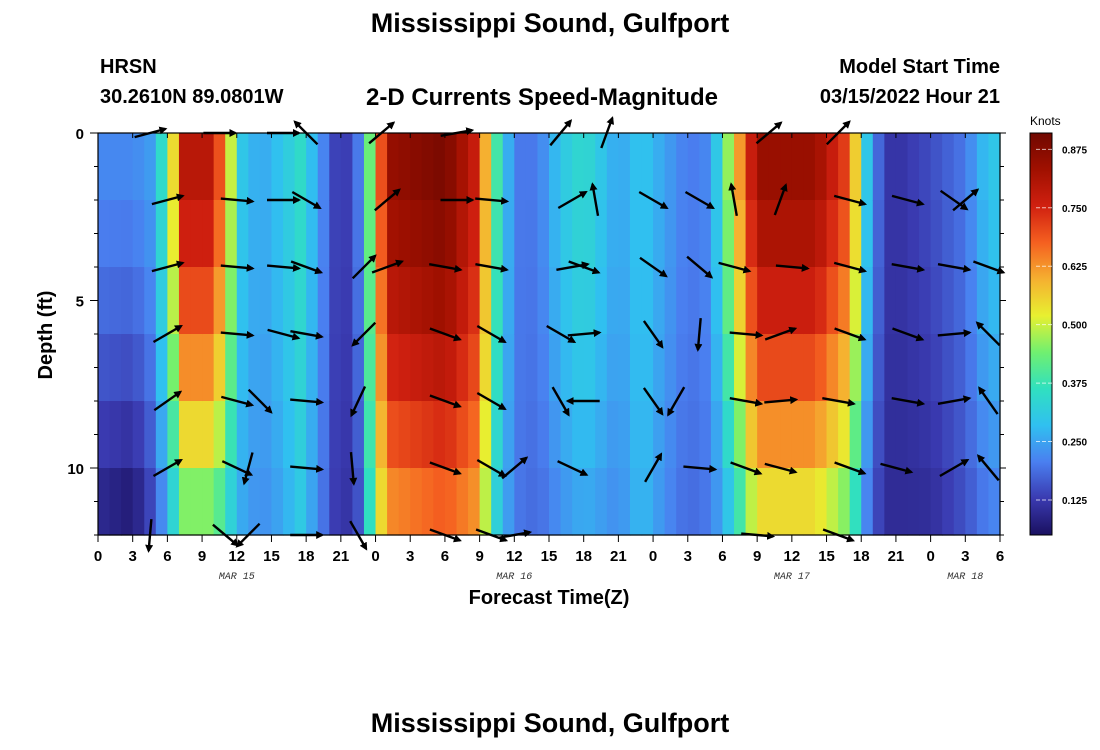 The height and width of the screenshot is (750, 1100). What do you see at coordinates (192, 97) in the screenshot?
I see `station-coordinates: 30.2610N 89.0801W` at bounding box center [192, 97].